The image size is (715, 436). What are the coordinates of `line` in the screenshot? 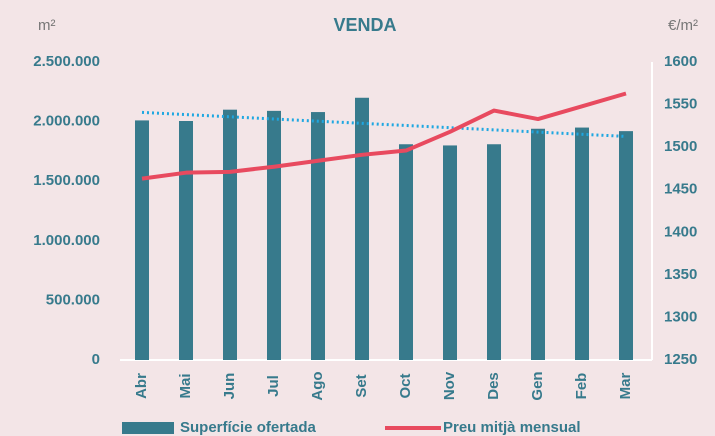 It's located at (384, 136).